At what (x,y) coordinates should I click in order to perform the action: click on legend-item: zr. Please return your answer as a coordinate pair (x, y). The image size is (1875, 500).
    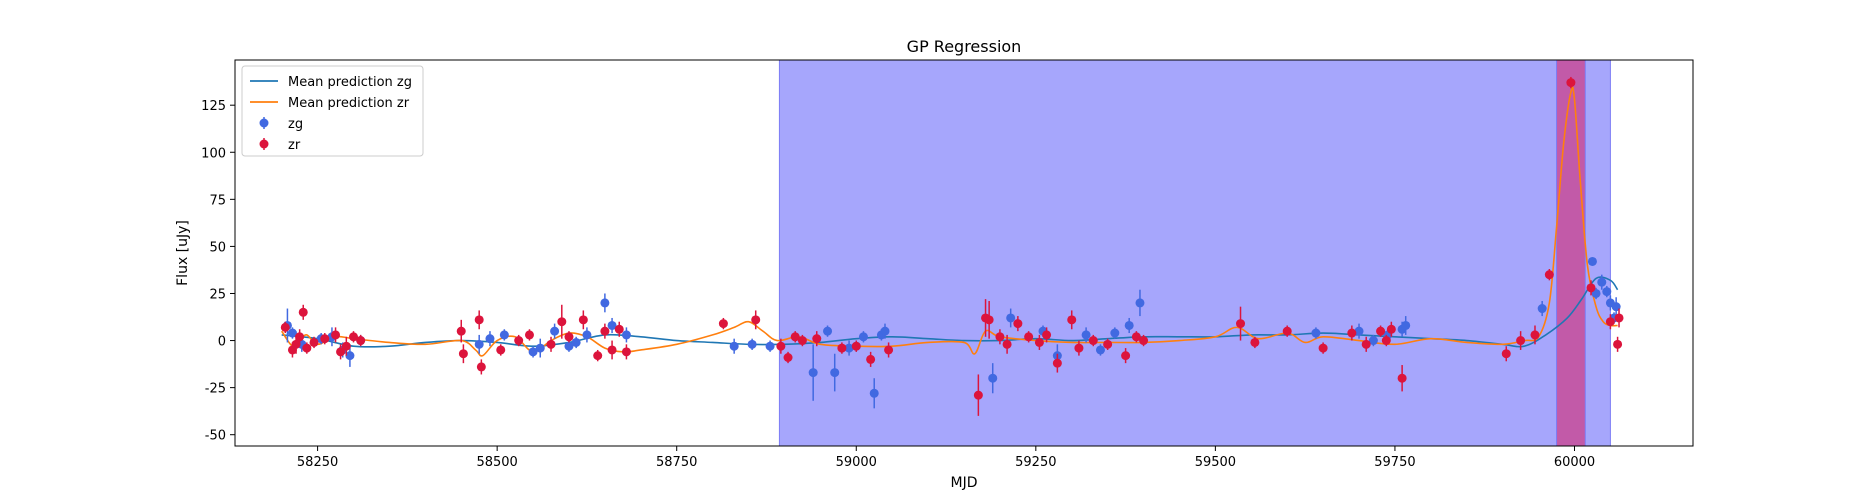
    Looking at the image, I should click on (280, 145).